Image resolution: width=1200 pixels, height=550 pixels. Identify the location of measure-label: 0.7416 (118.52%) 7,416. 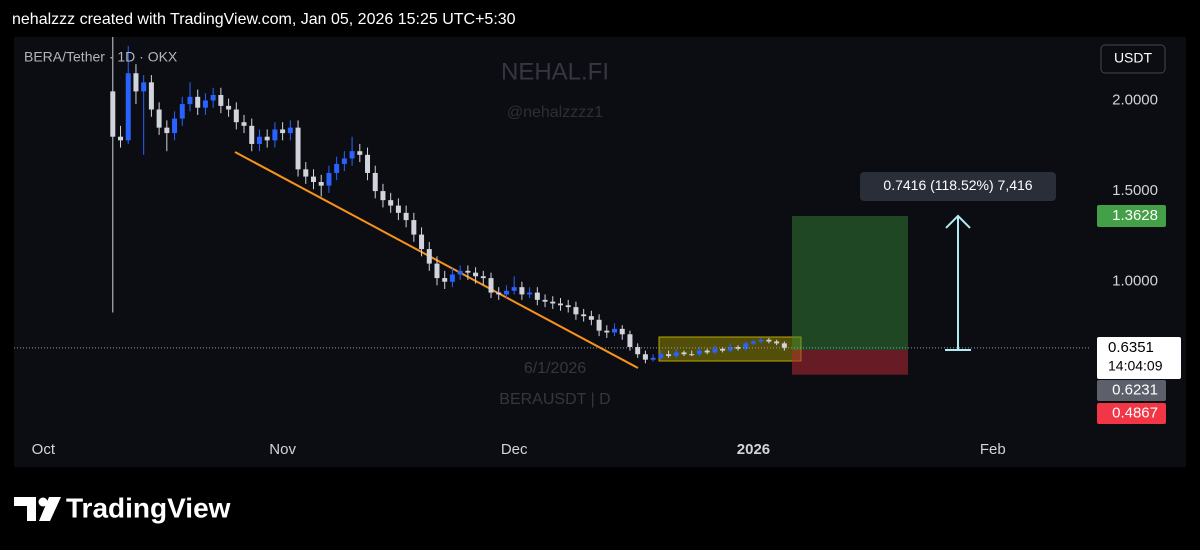
(957, 185).